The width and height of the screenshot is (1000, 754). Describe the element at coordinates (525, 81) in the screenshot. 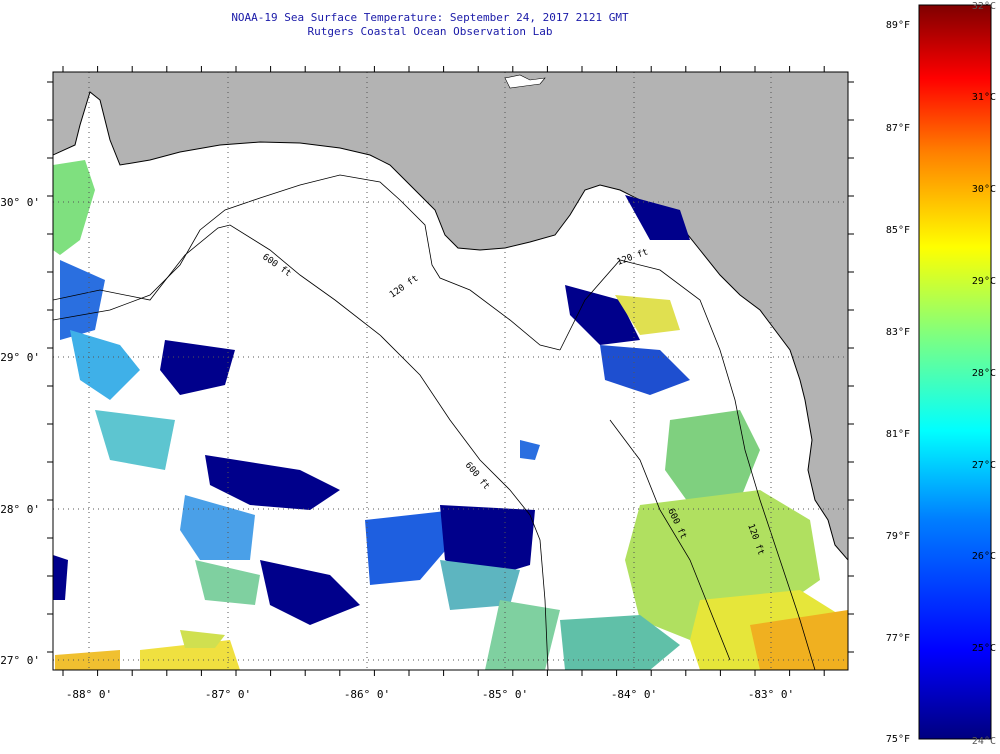

I see `island` at that location.